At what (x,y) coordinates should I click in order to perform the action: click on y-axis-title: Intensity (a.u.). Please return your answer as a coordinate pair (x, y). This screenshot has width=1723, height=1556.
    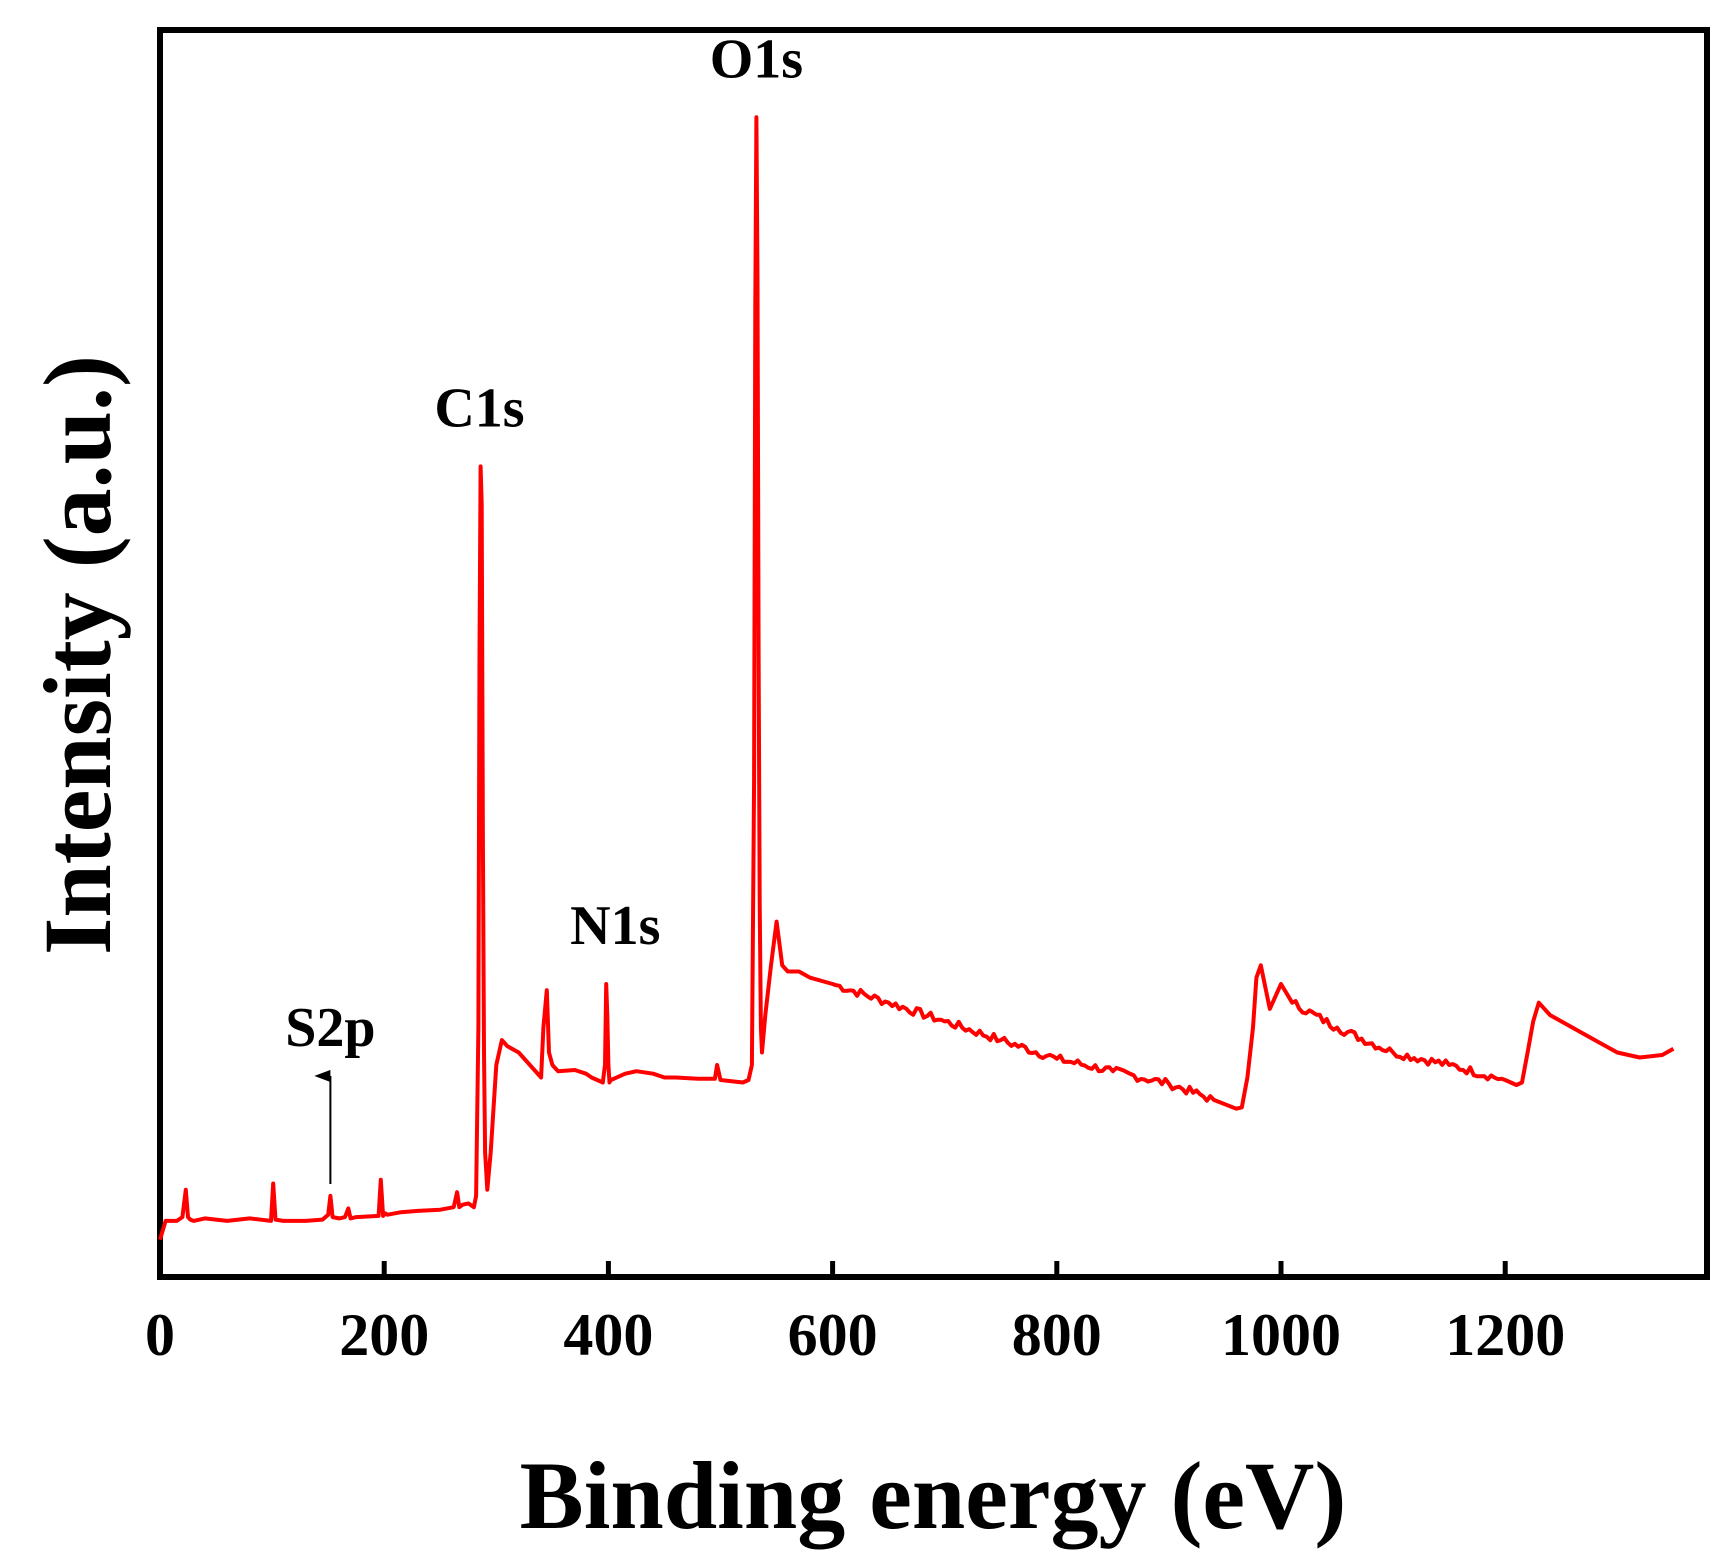
    Looking at the image, I should click on (77, 655).